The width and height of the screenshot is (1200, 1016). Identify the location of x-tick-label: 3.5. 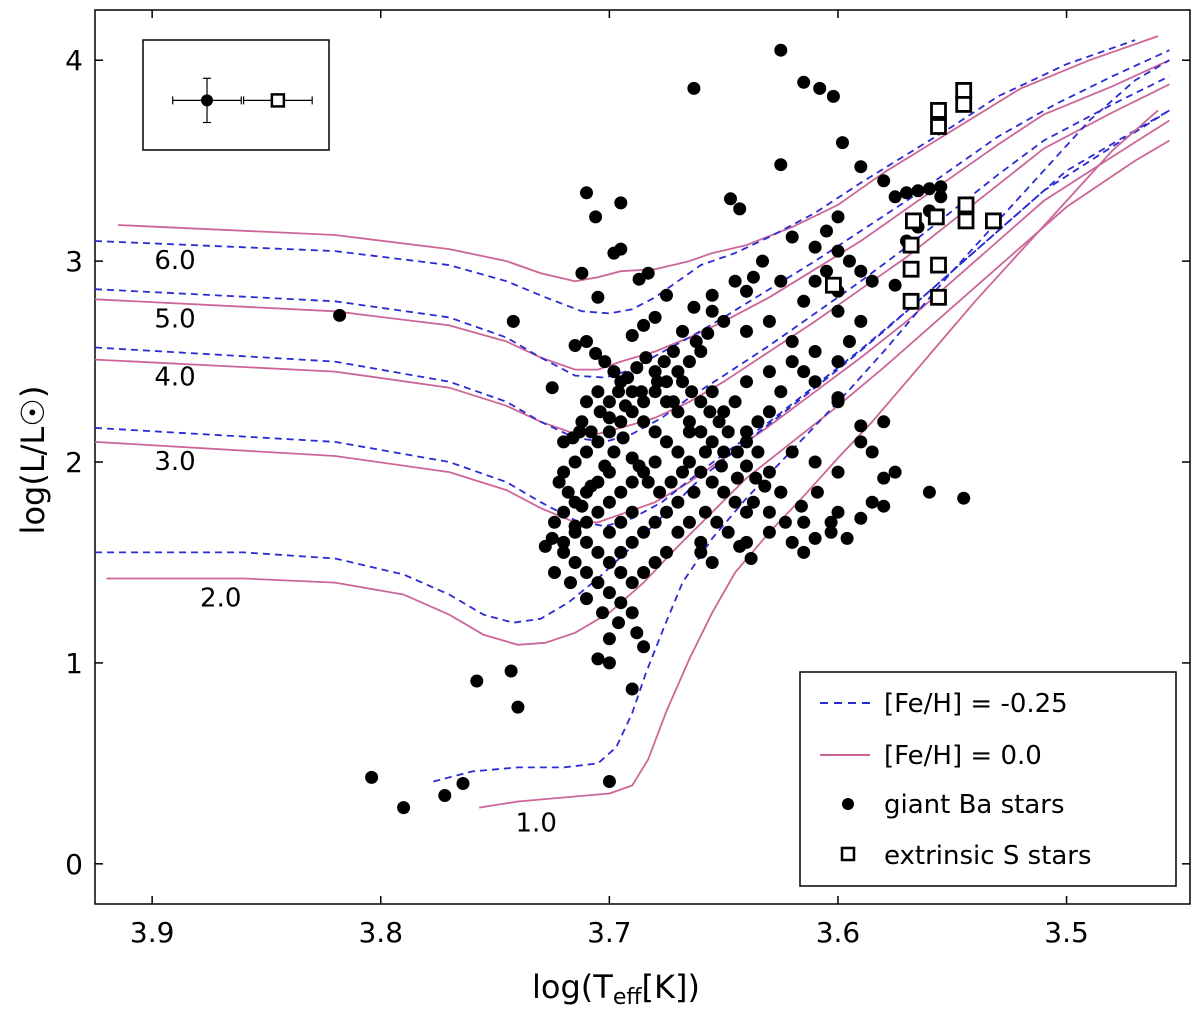
(1066, 932).